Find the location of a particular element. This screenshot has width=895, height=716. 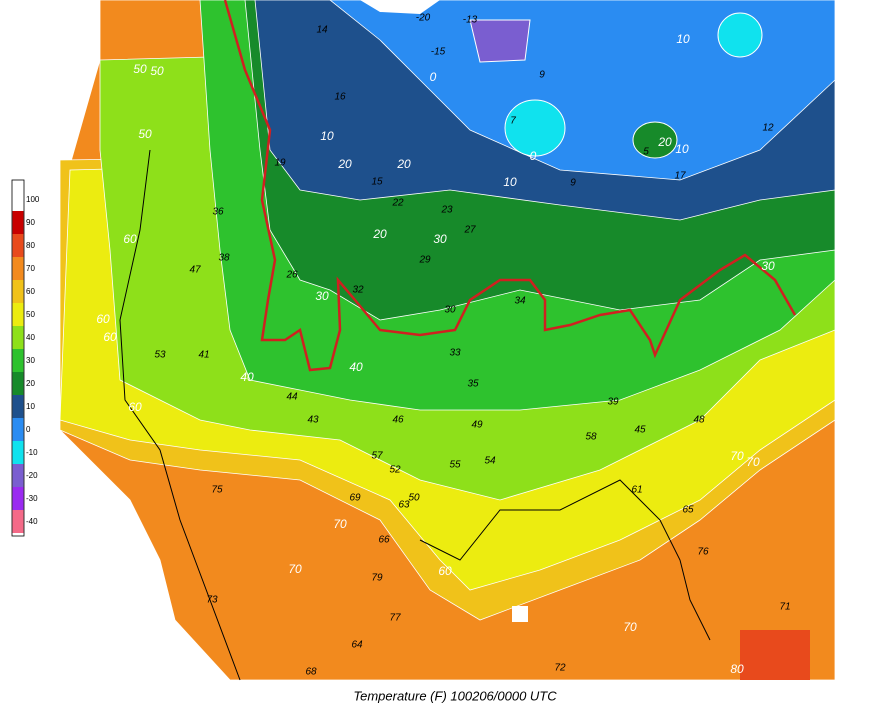

station-temp: 29 is located at coordinates (424, 260).